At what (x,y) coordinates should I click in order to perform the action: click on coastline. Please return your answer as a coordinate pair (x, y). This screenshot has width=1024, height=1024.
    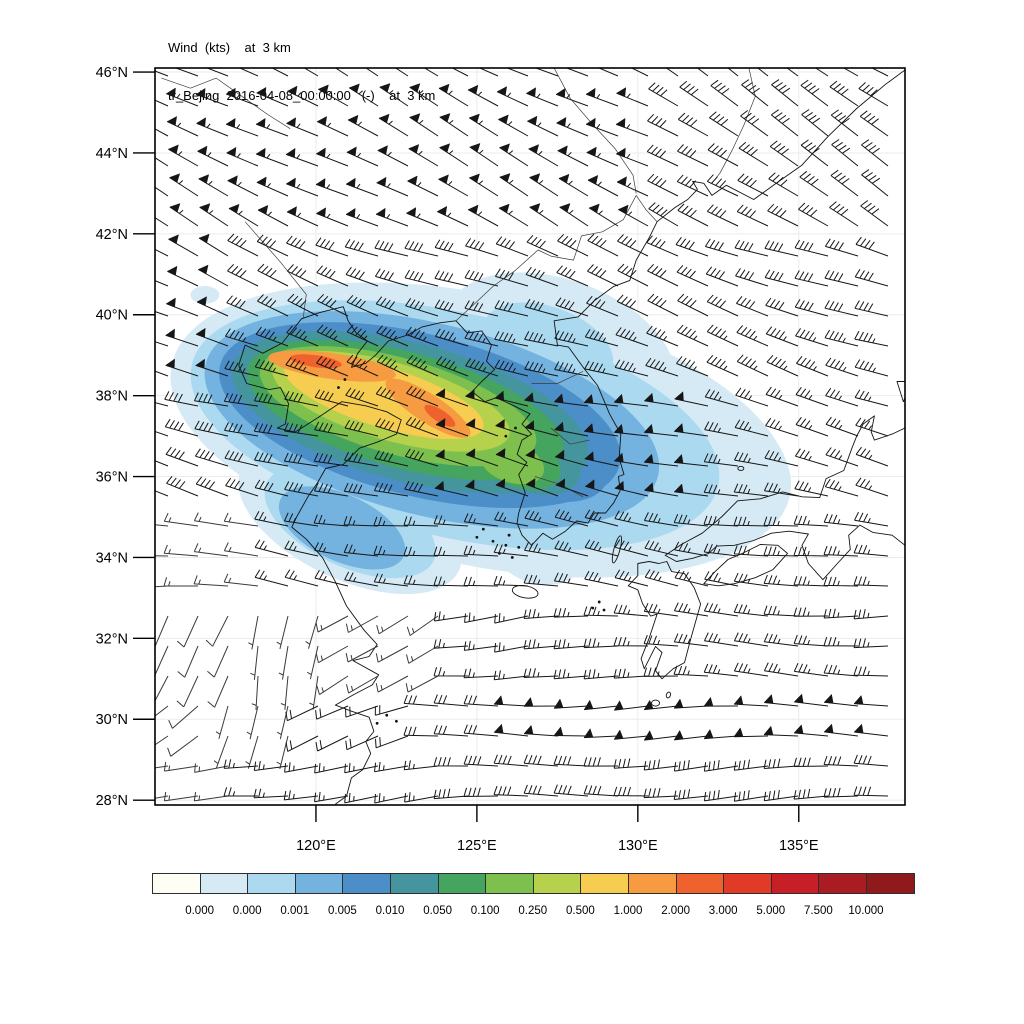
    Looking at the image, I should click on (780, 146).